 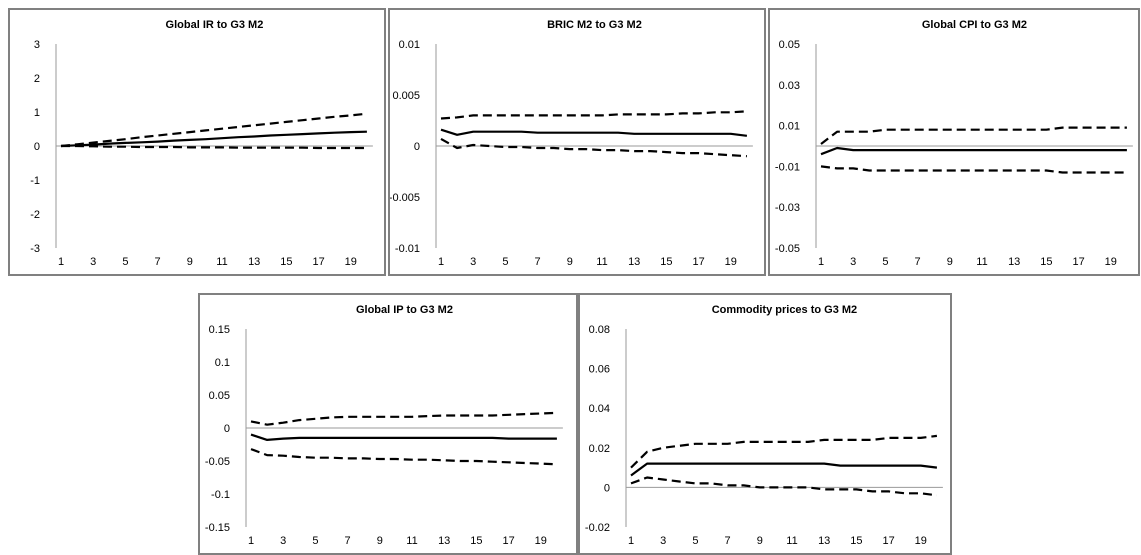 I want to click on y-tick-label: 0.15, so click(x=219, y=330).